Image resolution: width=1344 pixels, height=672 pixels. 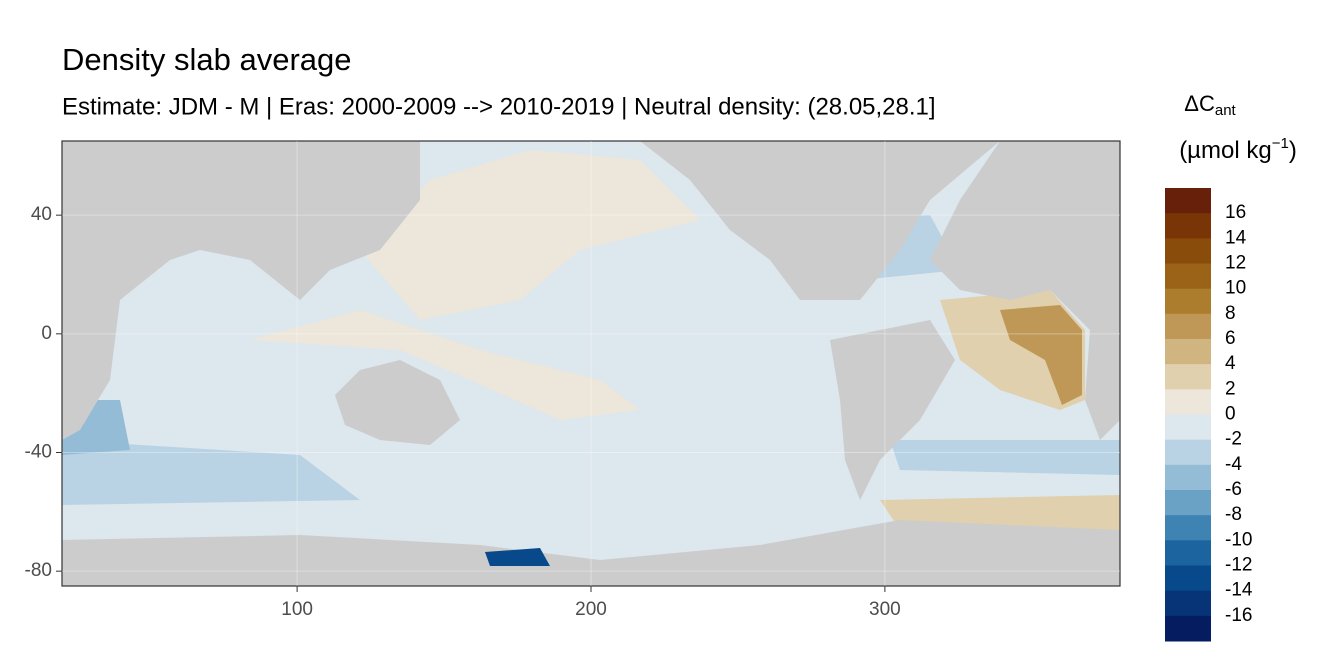 I want to click on legend-title: ΔCant, so click(x=1210, y=105).